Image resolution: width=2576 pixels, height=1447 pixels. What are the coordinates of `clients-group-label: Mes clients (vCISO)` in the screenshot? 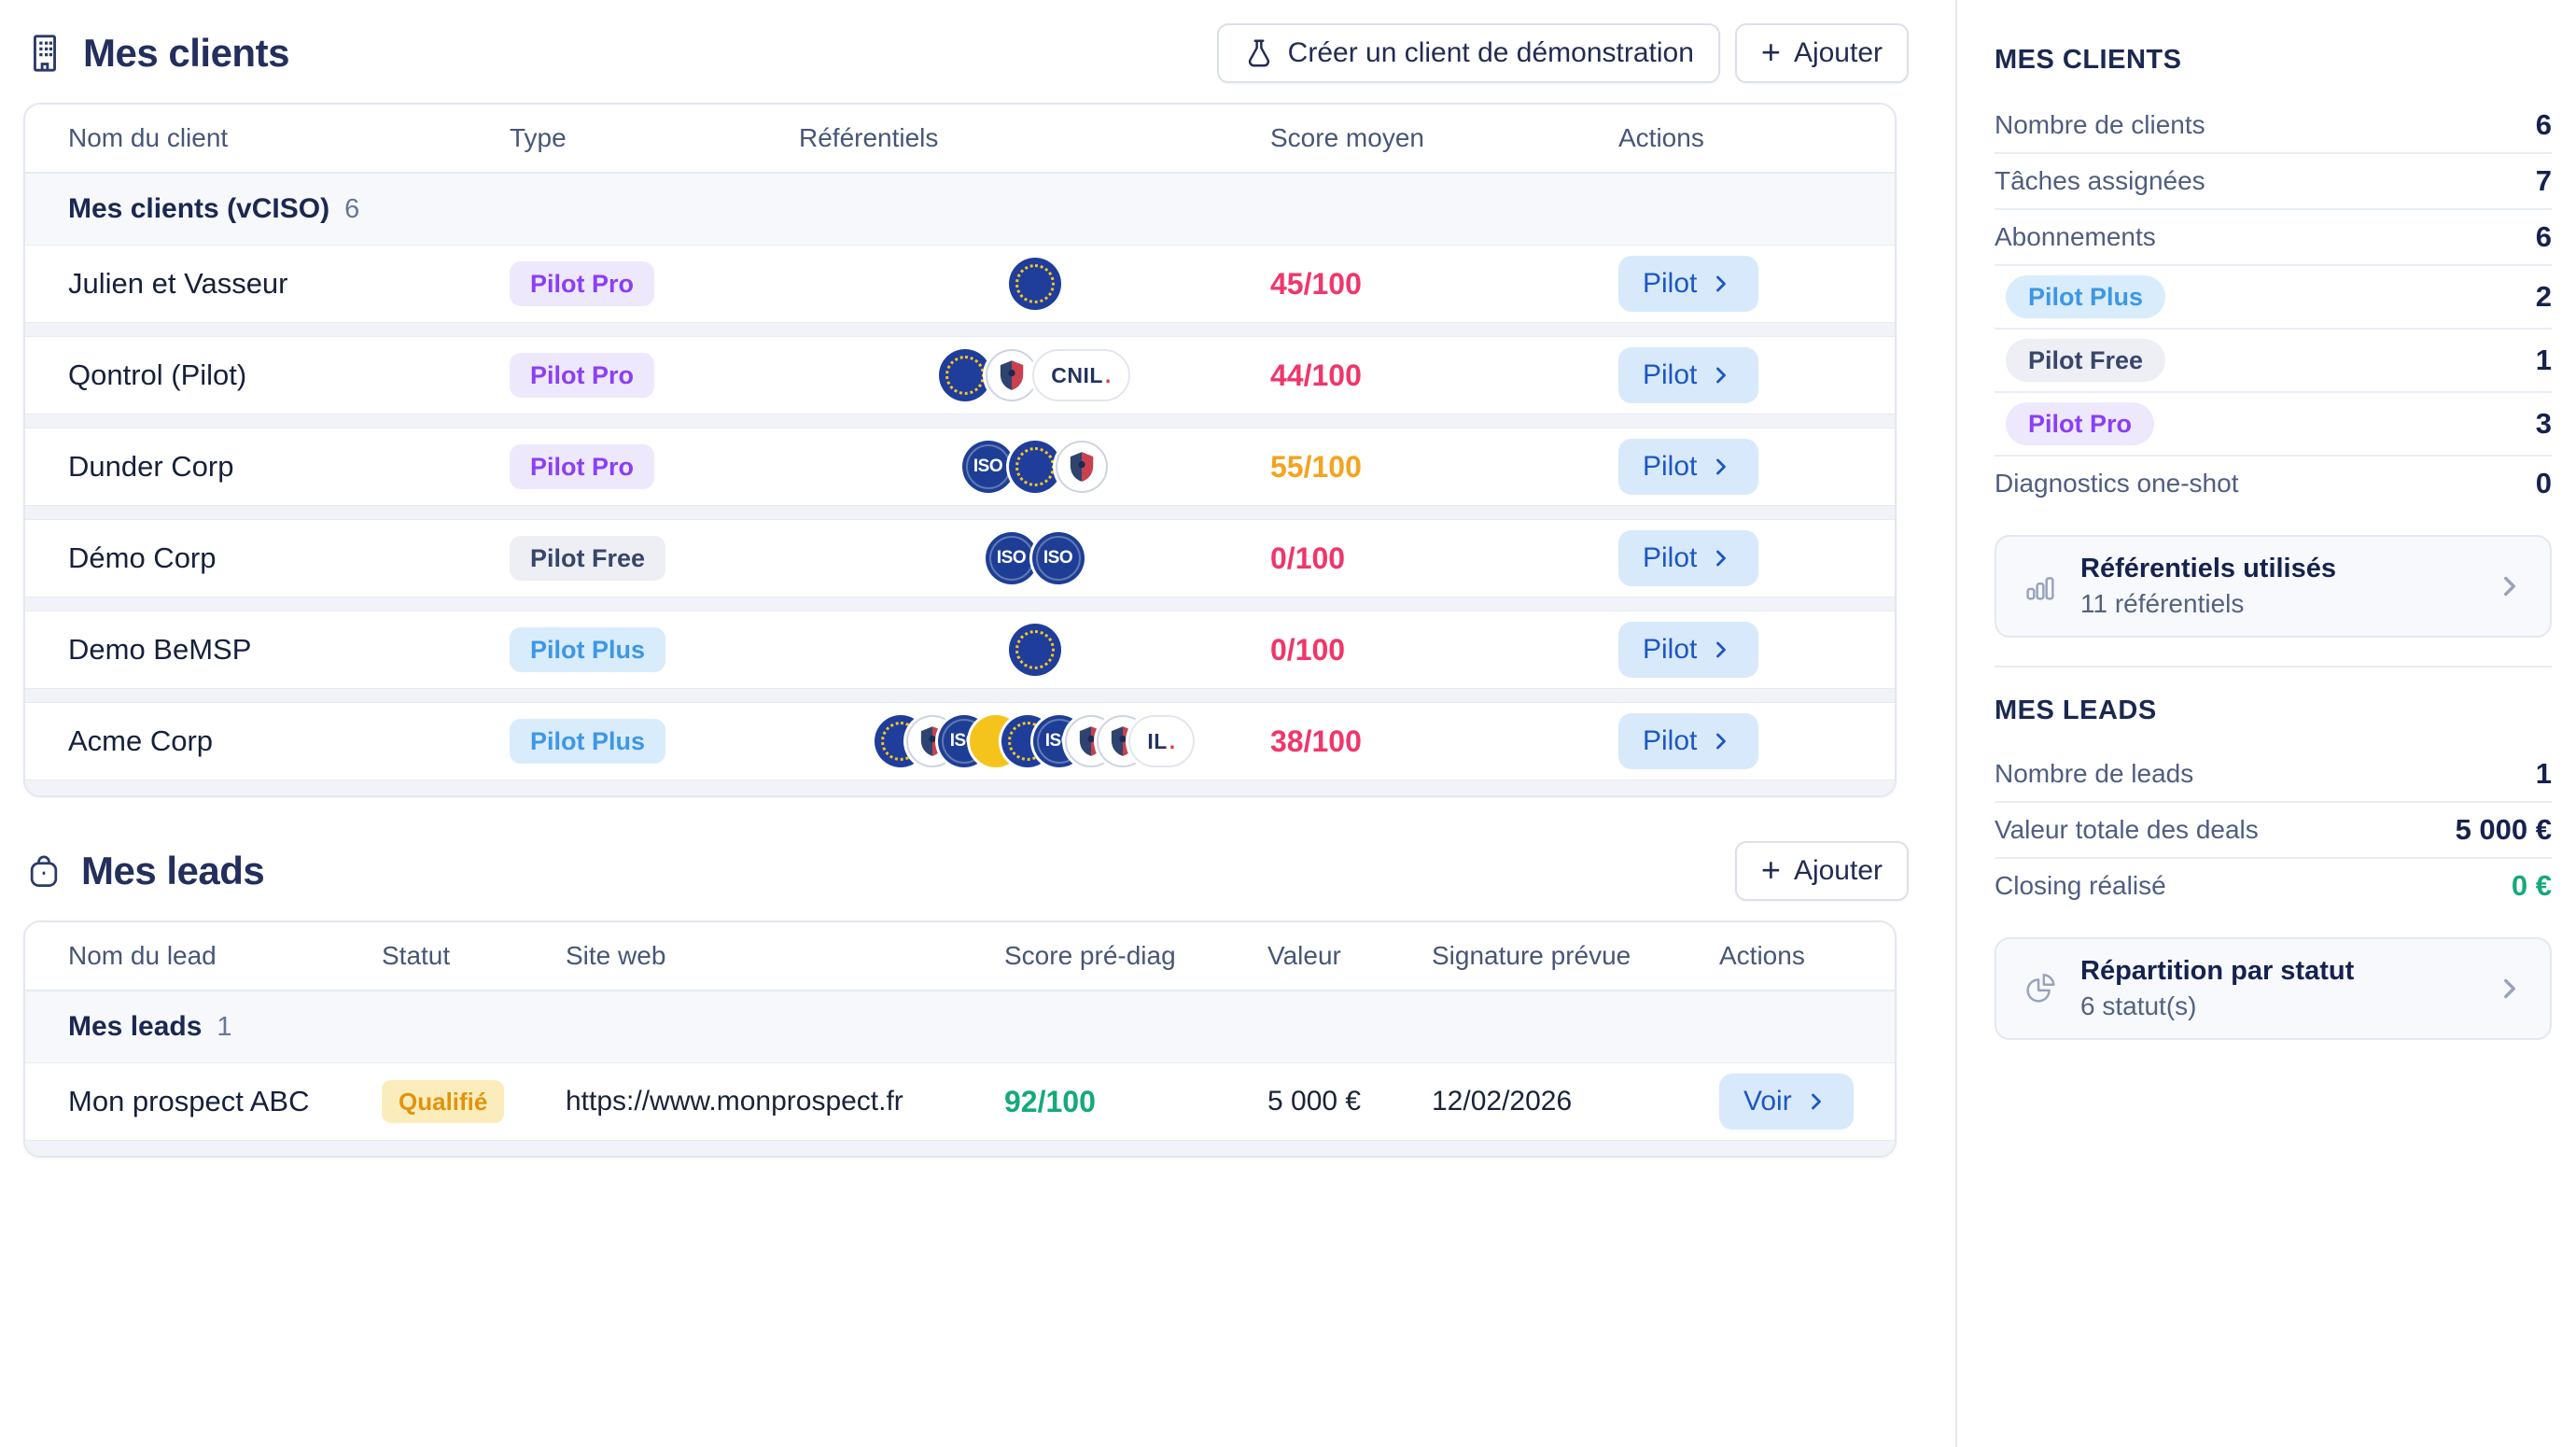 It's located at (199, 209).